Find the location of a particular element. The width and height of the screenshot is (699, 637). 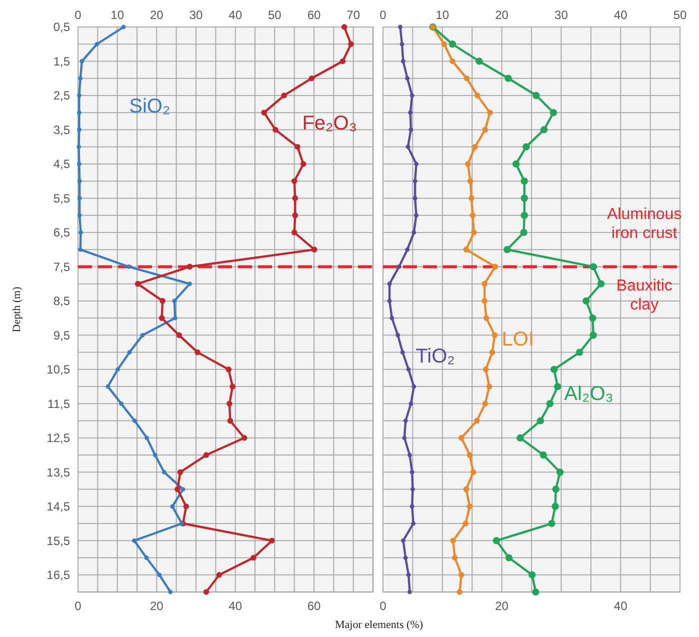

series-label: Al₂O₃ is located at coordinates (589, 394).